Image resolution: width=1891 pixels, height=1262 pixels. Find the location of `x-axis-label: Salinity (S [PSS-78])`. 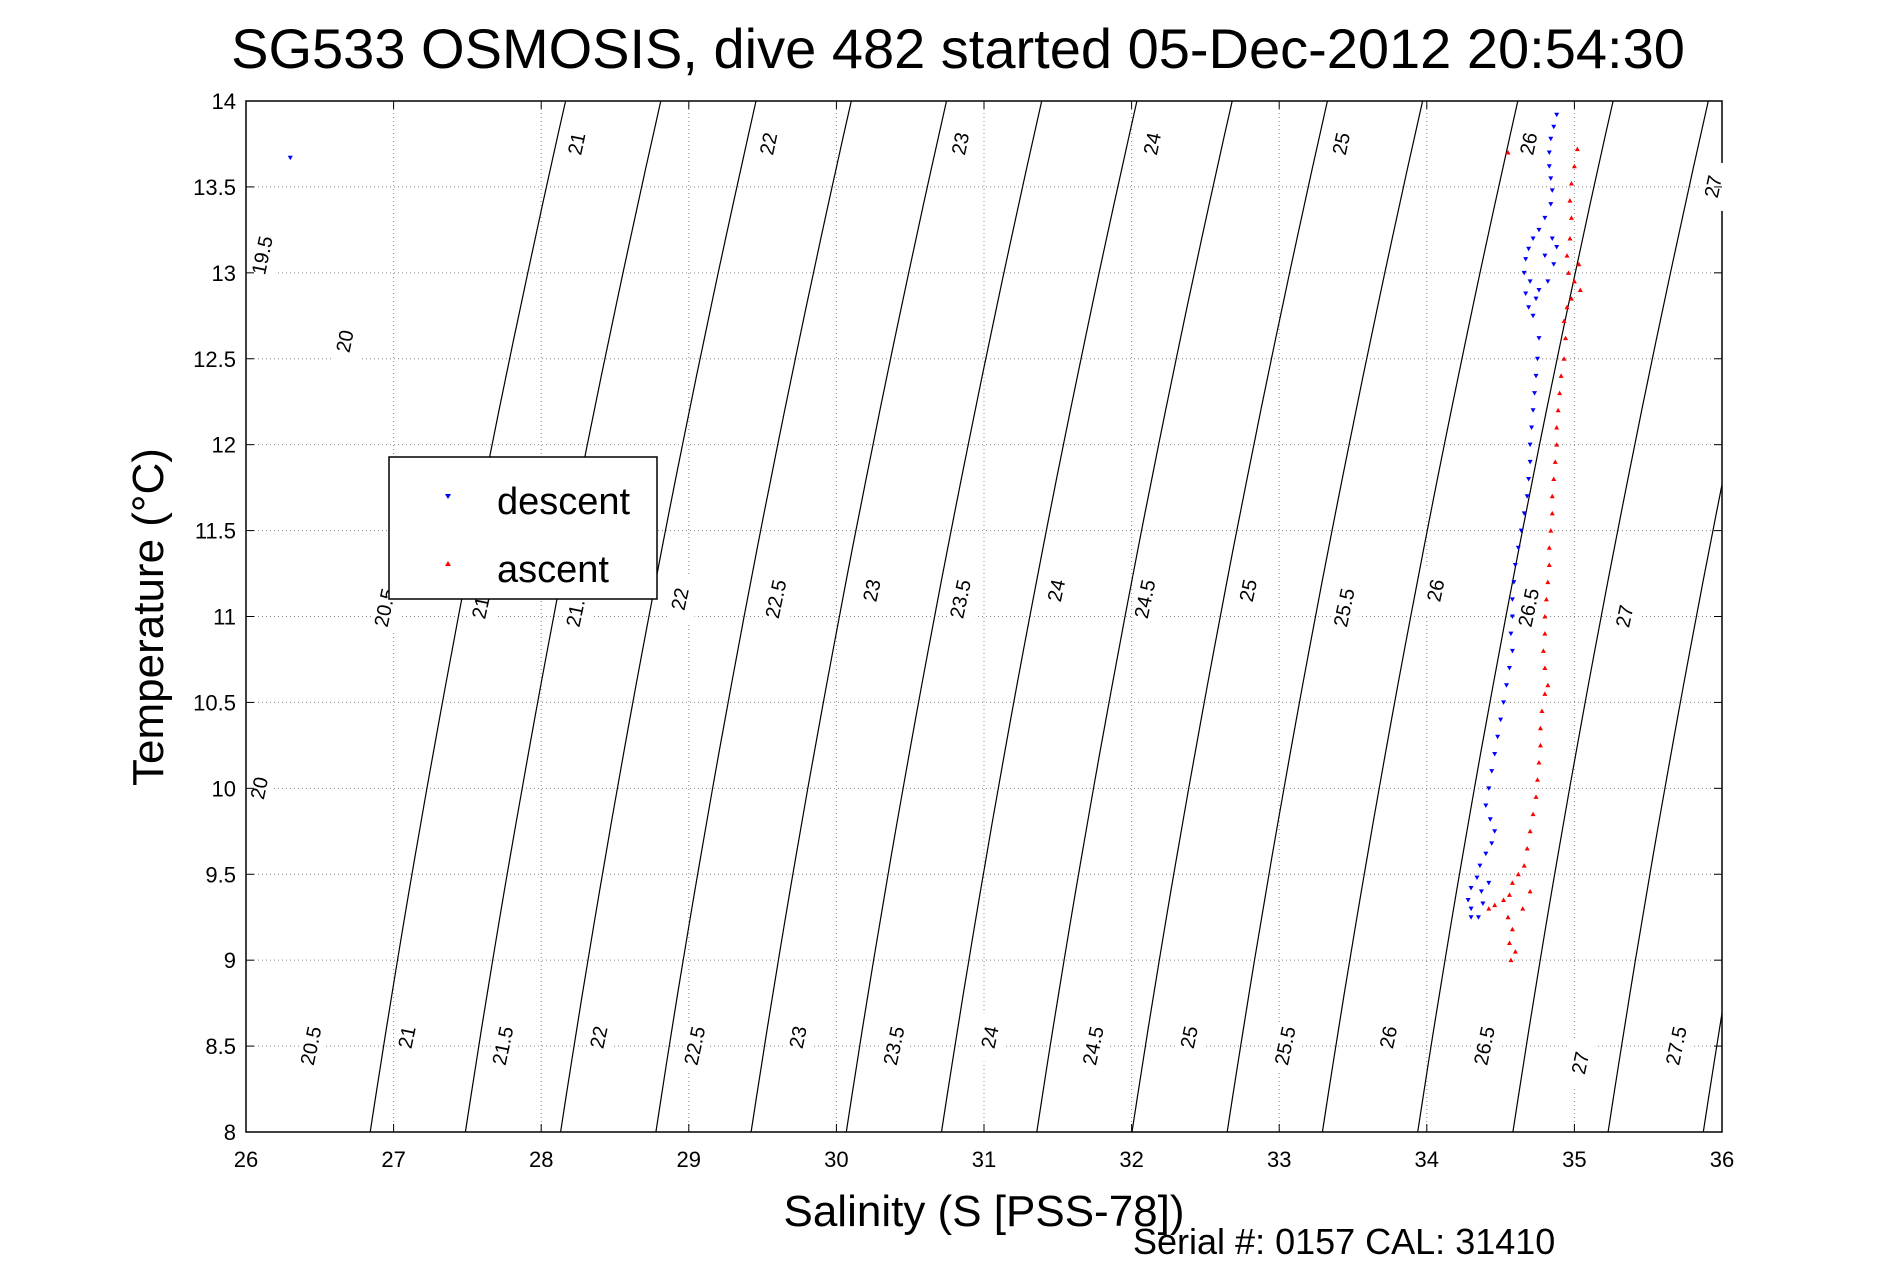

x-axis-label: Salinity (S [PSS-78]) is located at coordinates (983, 1211).